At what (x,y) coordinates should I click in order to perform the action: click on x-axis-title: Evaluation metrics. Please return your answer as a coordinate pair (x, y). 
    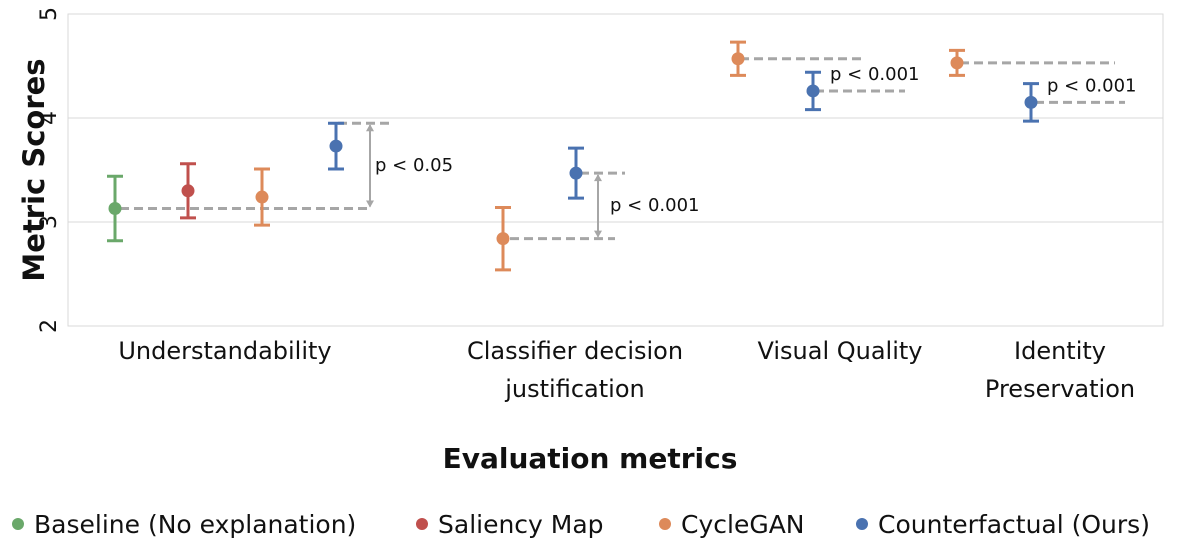
    Looking at the image, I should click on (590, 458).